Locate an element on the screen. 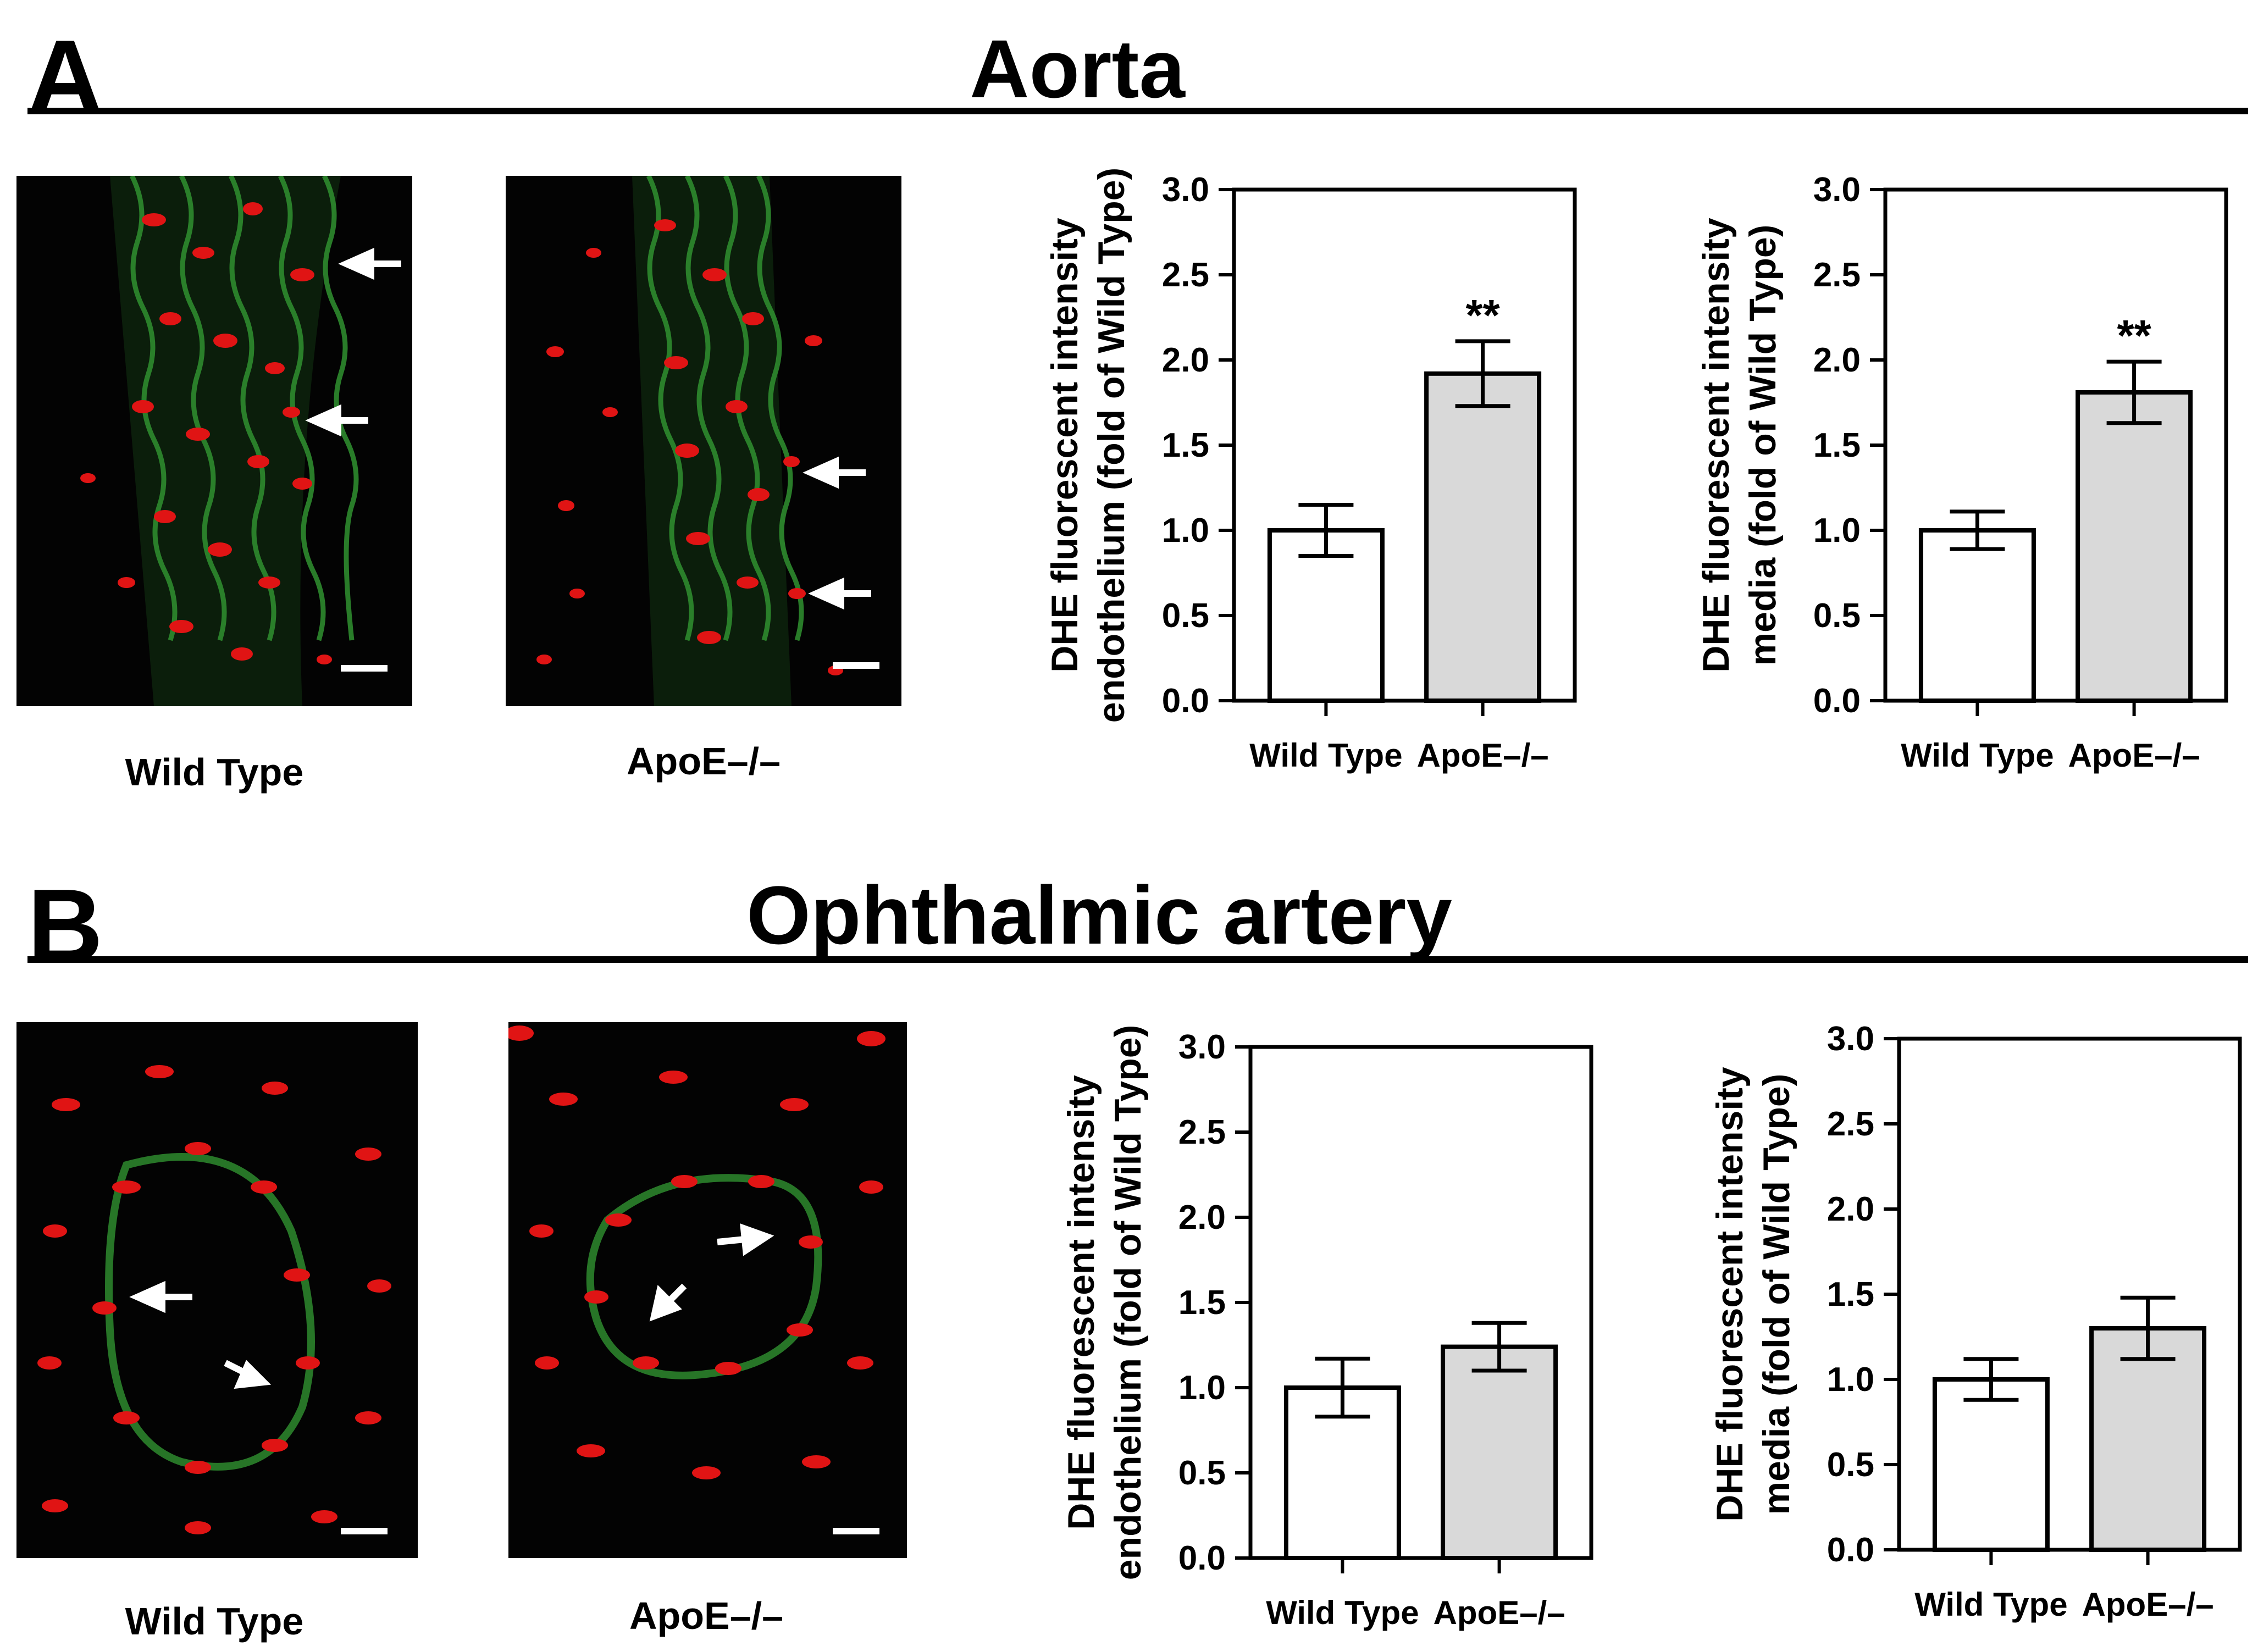 Image resolution: width=2258 pixels, height=1652 pixels. micrograph-aorta-wild-type is located at coordinates (214, 441).